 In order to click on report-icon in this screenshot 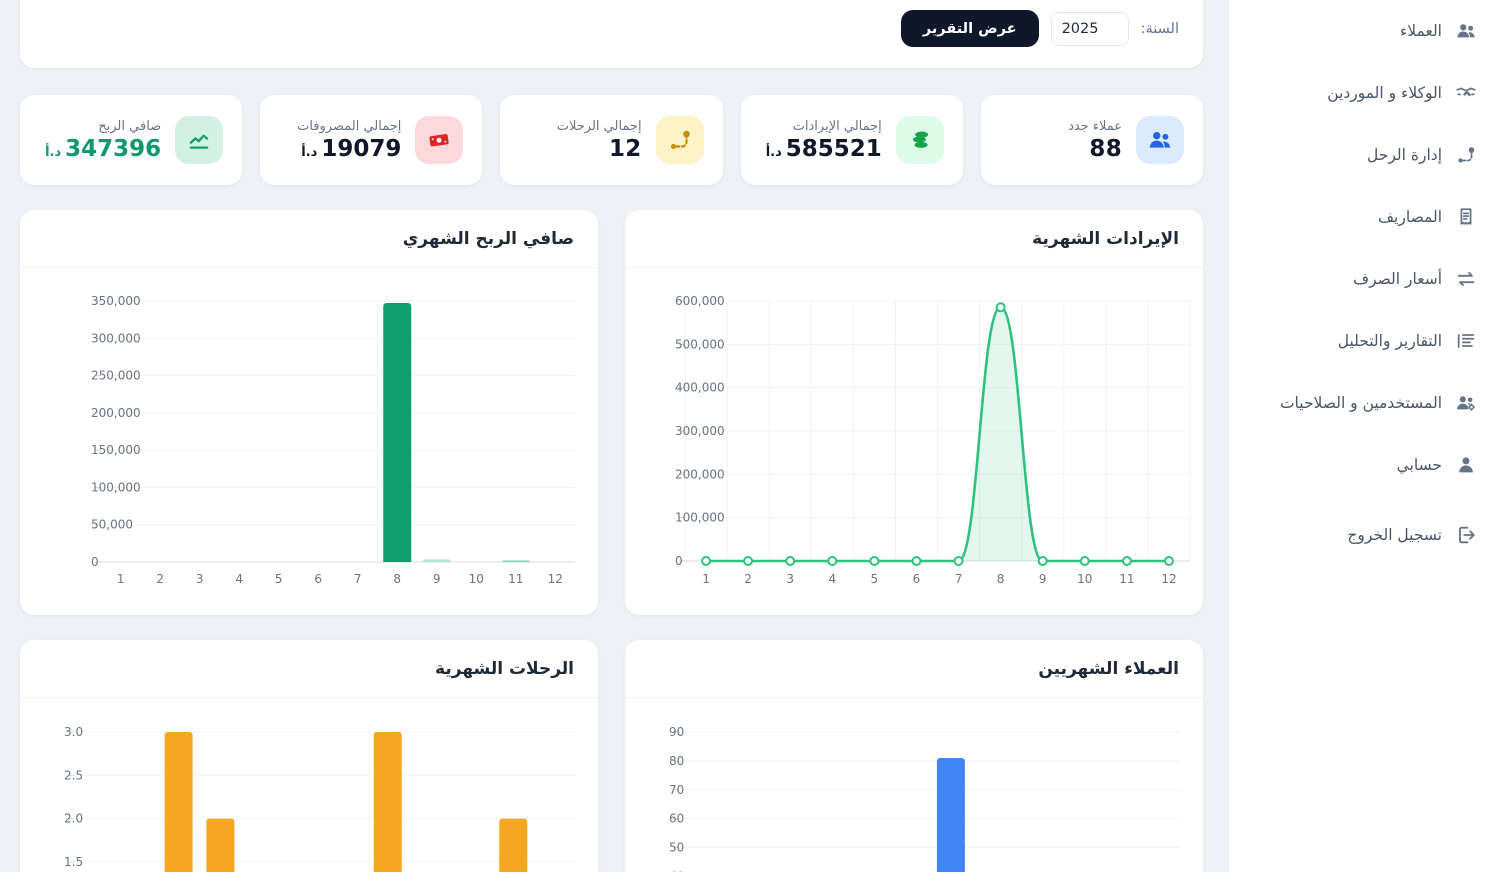, I will do `click(1466, 341)`.